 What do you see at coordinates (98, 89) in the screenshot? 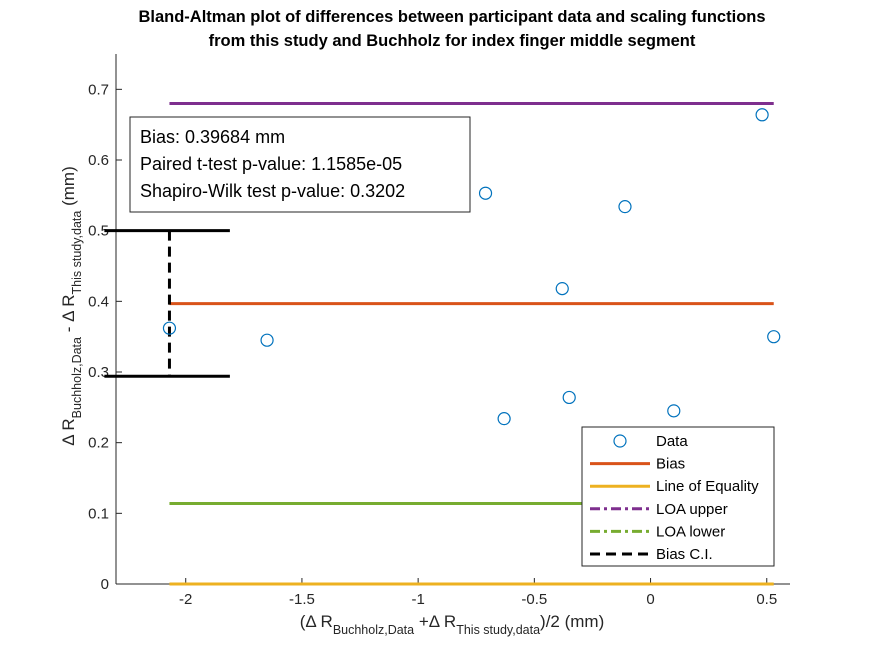
I see `y-tick-label: 0.7` at bounding box center [98, 89].